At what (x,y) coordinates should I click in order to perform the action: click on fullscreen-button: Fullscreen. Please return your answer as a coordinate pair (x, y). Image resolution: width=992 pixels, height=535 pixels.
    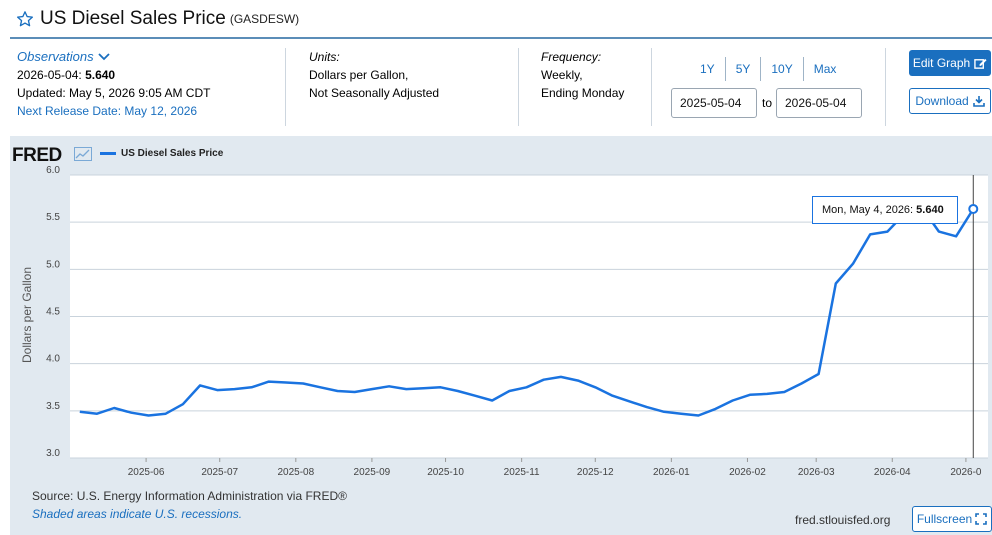
    Looking at the image, I should click on (952, 519).